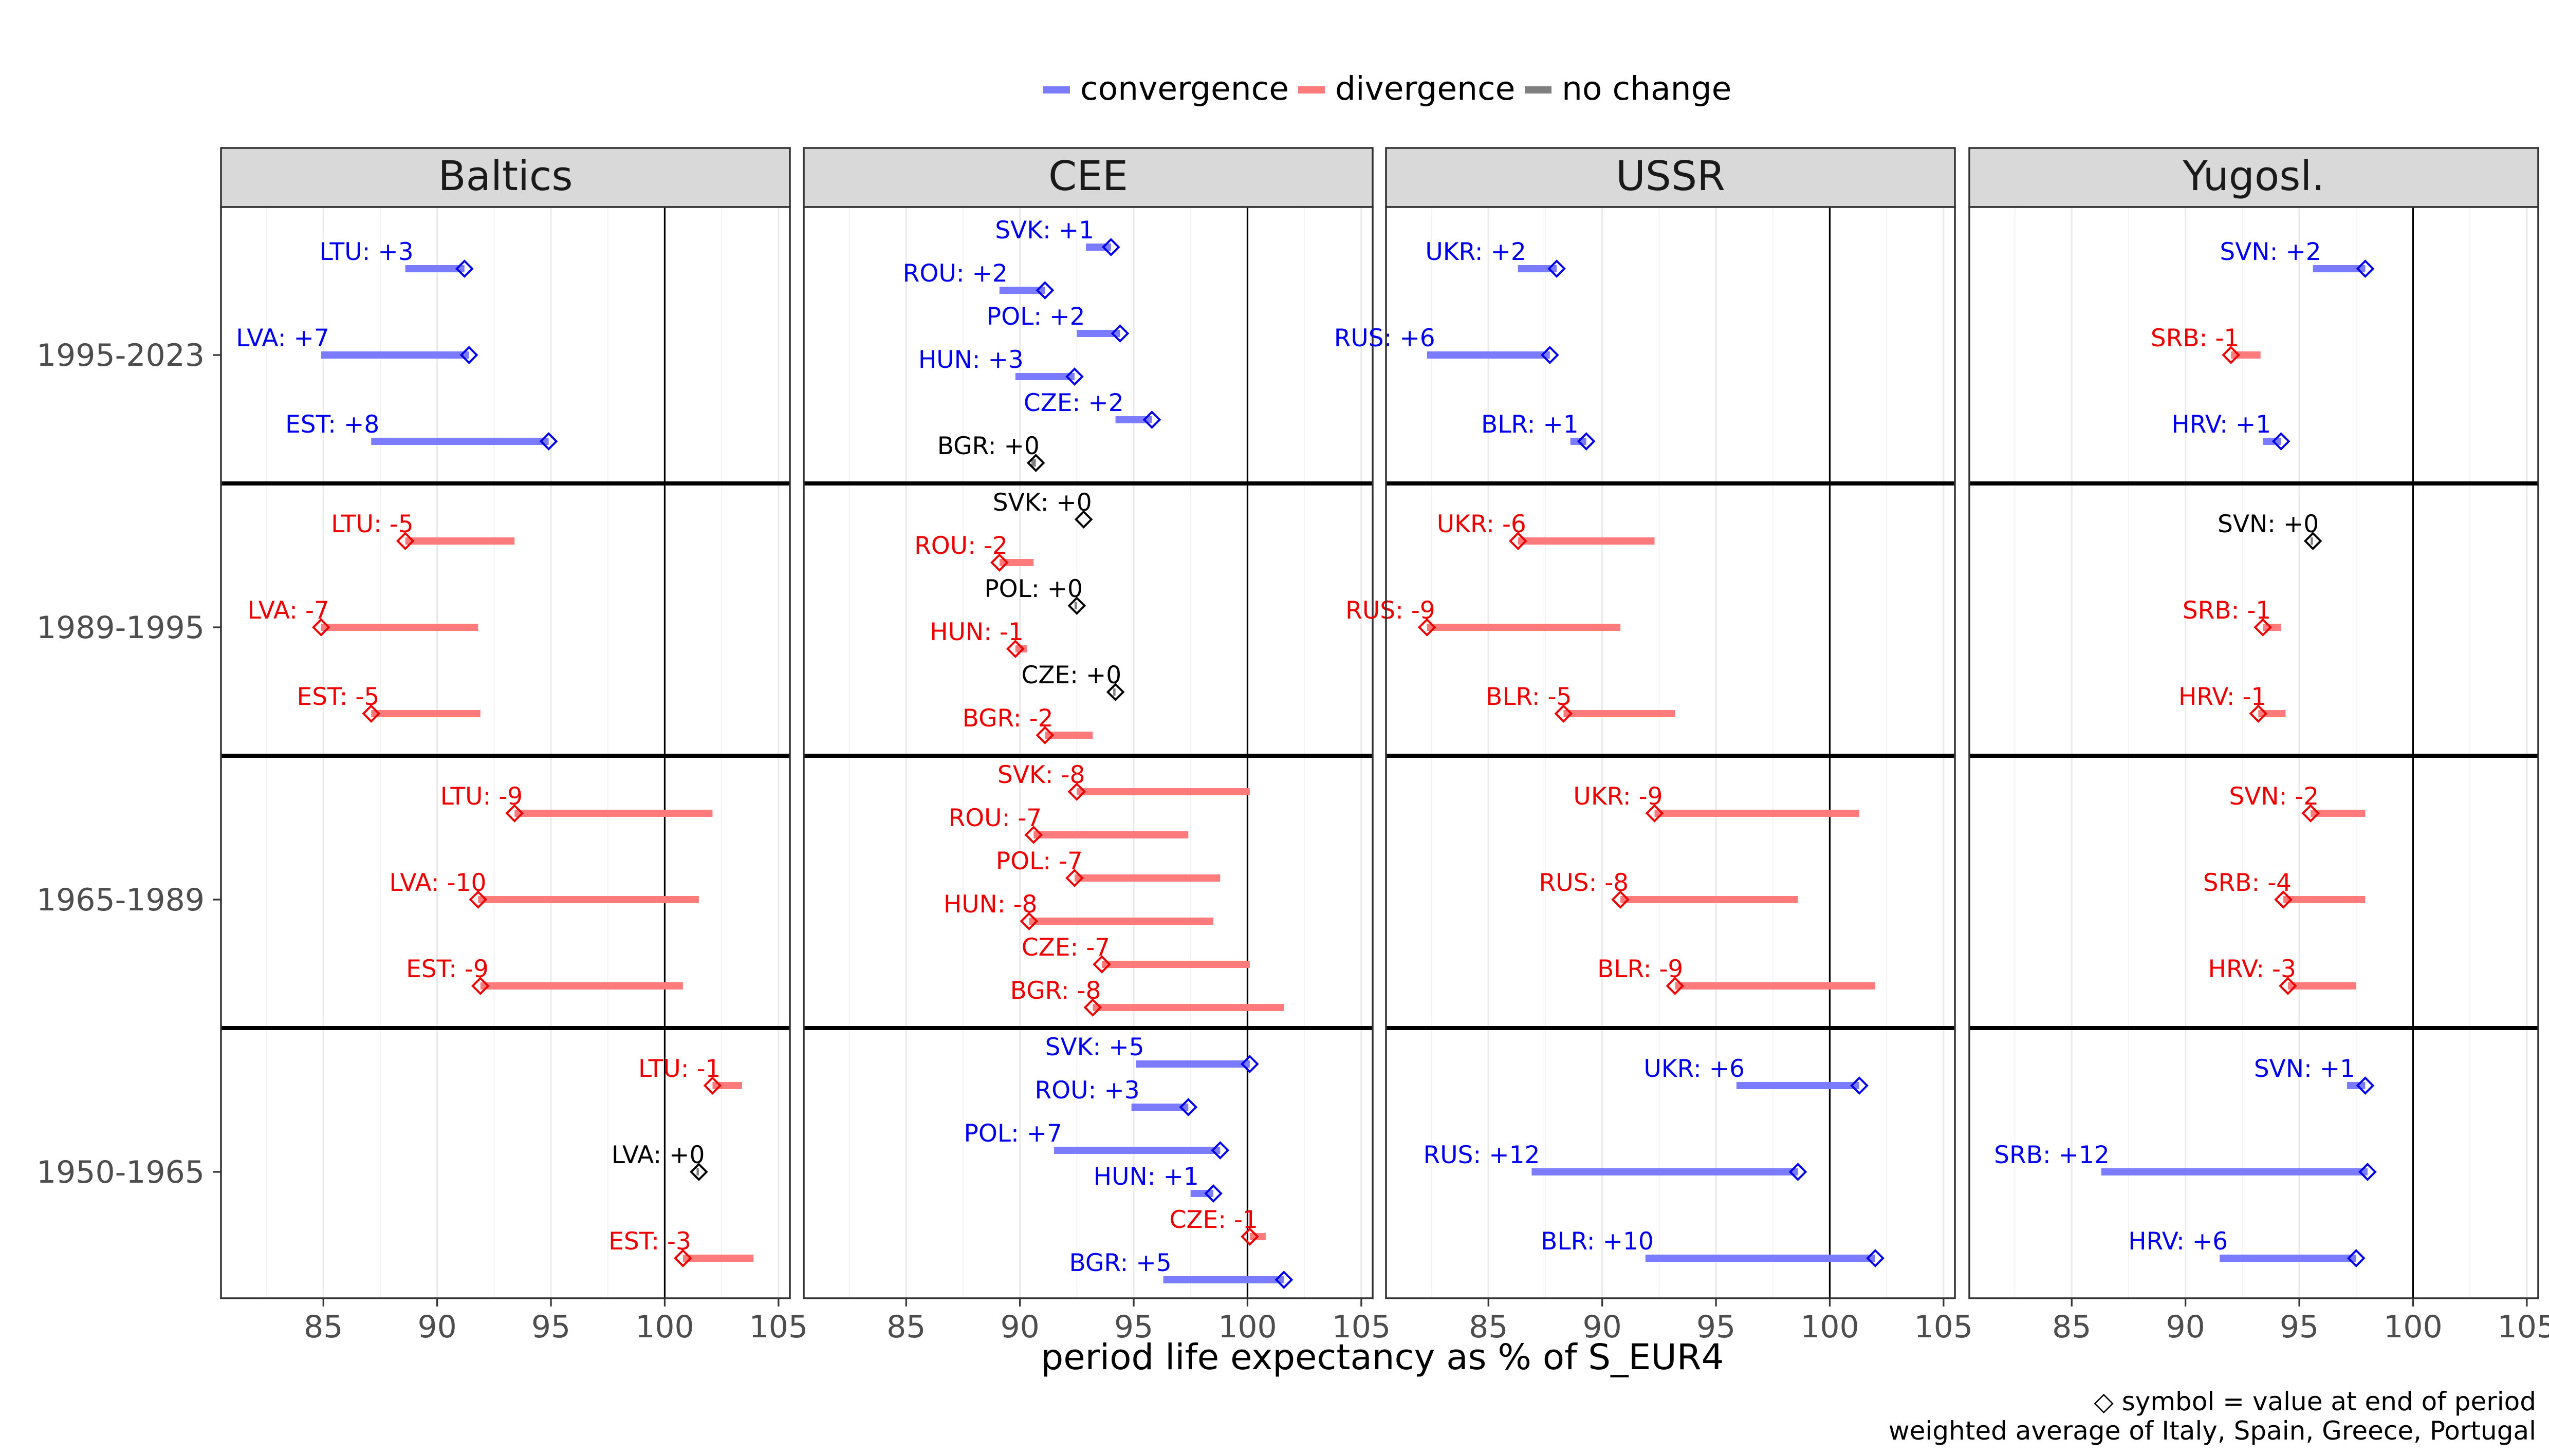 This screenshot has height=1456, width=2549. Describe the element at coordinates (481, 796) in the screenshot. I see `data-label: LTU: -9` at that location.